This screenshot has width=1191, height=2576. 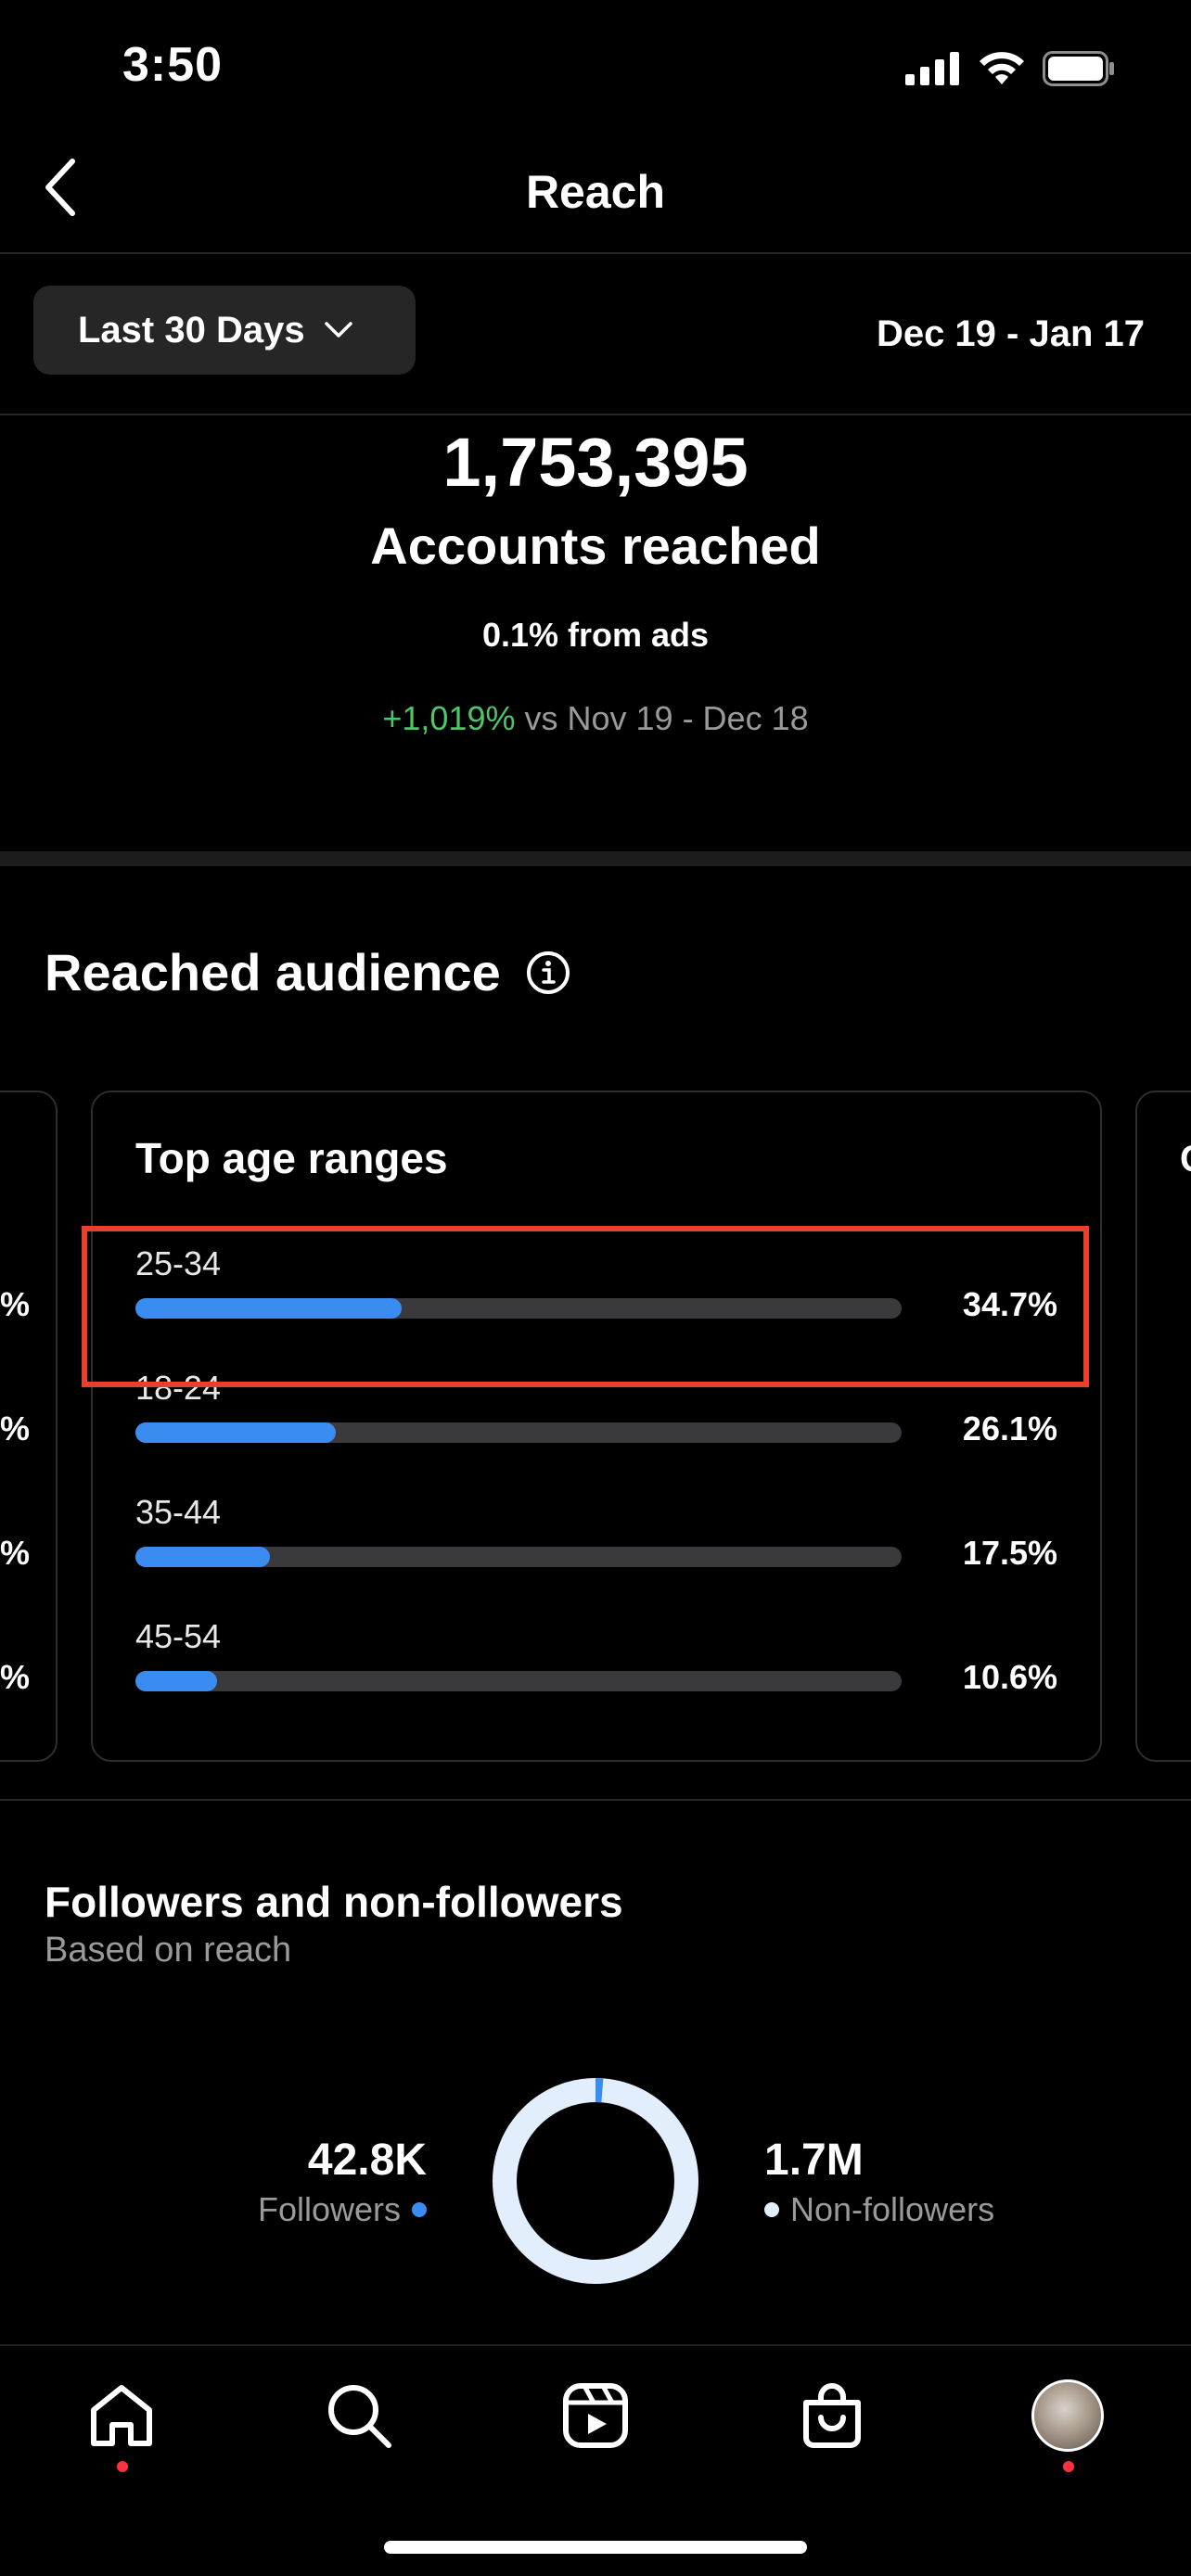 I want to click on avatar, so click(x=1067, y=2415).